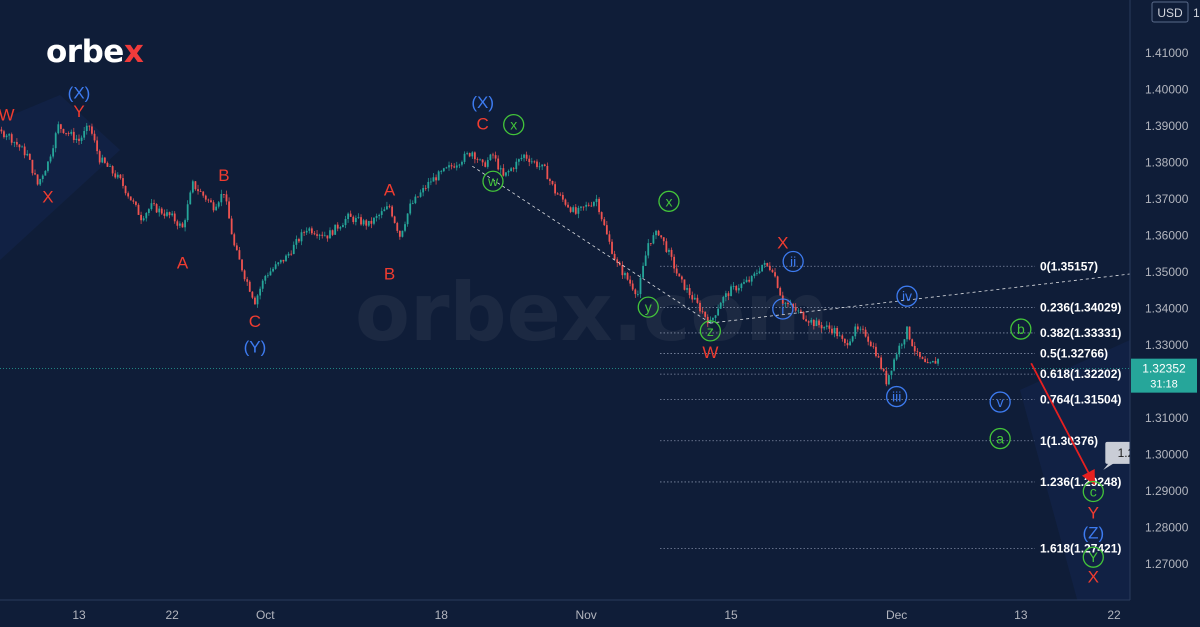 The image size is (1200, 627). I want to click on price-top-partial: 1, so click(1196, 13).